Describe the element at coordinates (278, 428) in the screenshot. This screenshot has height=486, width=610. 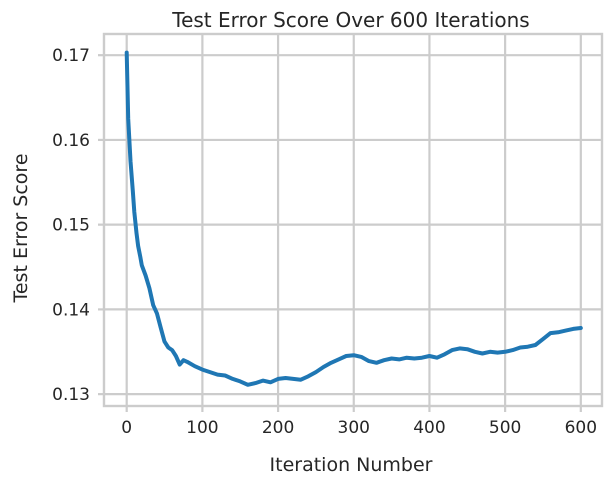
I see `x-tick-label: 200` at that location.